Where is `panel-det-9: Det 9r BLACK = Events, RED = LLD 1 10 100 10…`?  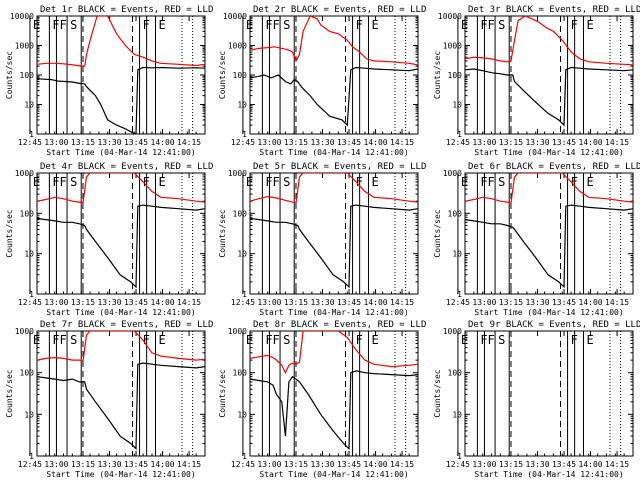
panel-det-9: Det 9r BLACK = Events, RED = LLD 1 10 100 10… is located at coordinates (536, 399).